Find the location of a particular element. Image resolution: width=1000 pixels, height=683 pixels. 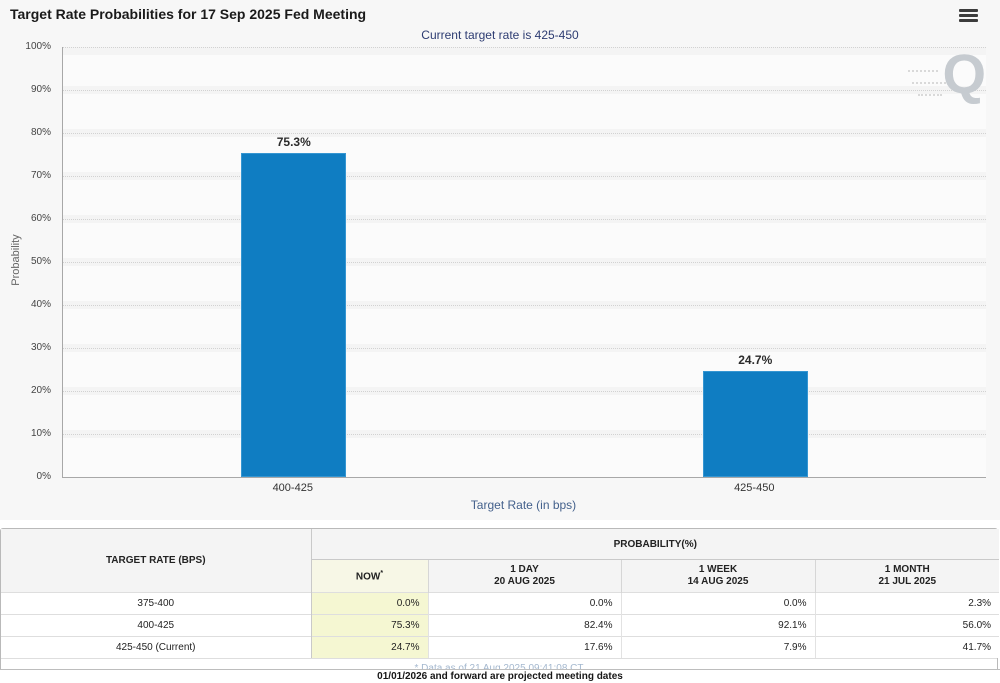

x-axis-title: Target Rate (in bps) is located at coordinates (523, 505).